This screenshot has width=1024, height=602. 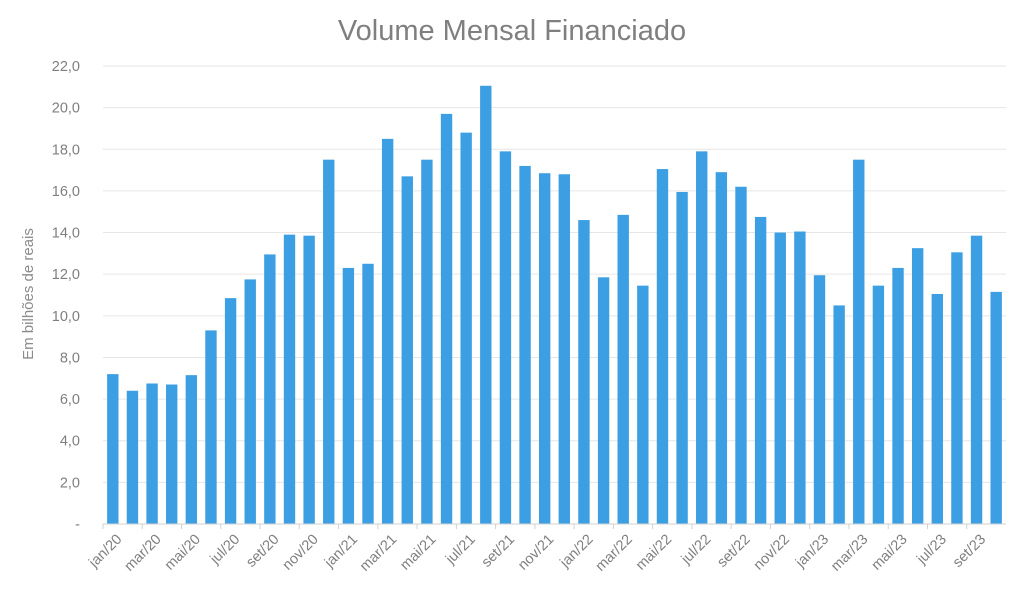 What do you see at coordinates (498, 551) in the screenshot?
I see `x-tick-label: set/21` at bounding box center [498, 551].